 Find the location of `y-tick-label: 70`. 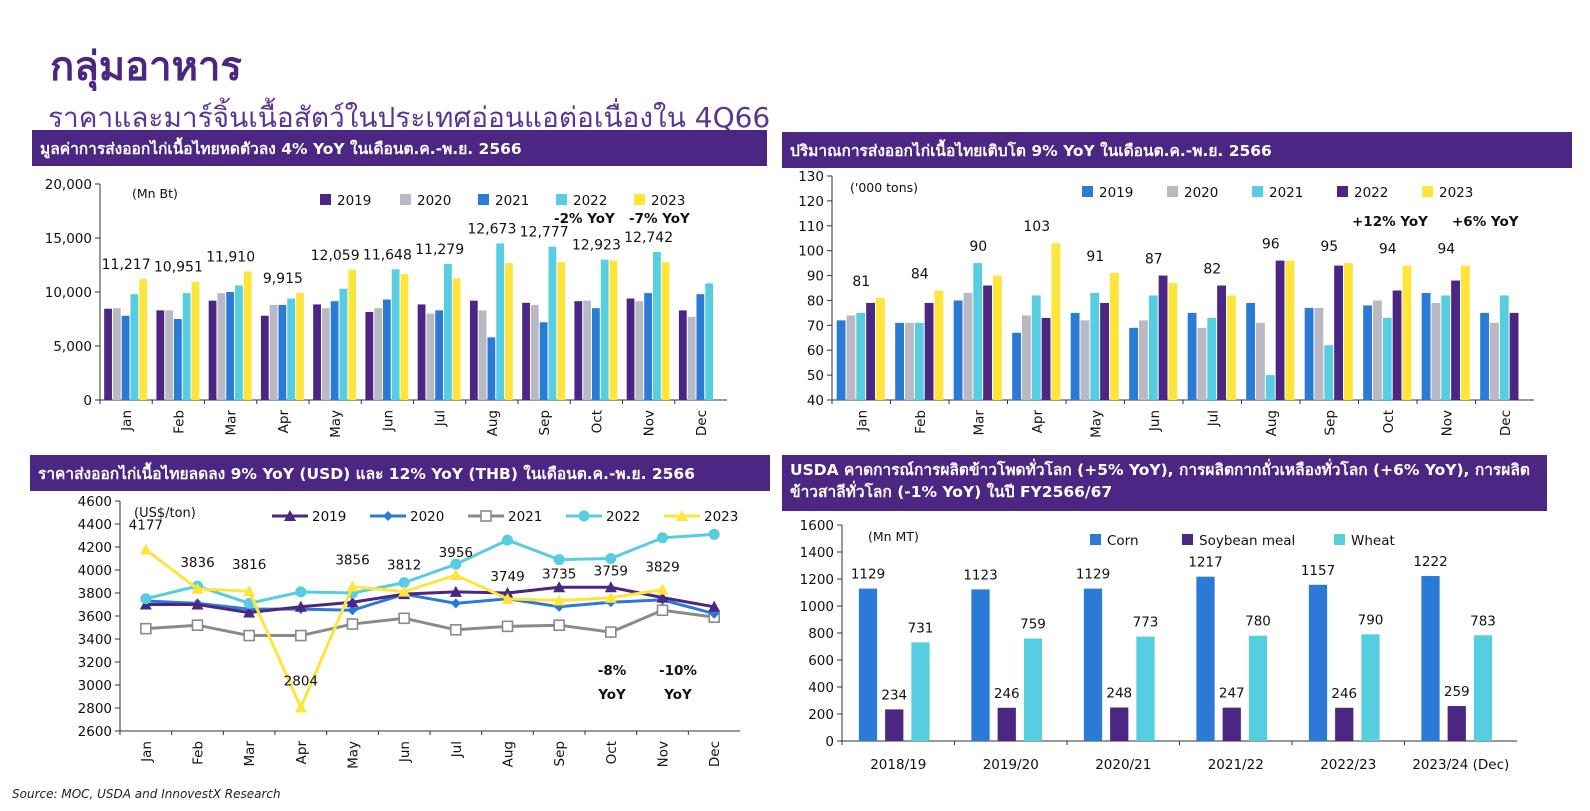

y-tick-label: 70 is located at coordinates (815, 326).